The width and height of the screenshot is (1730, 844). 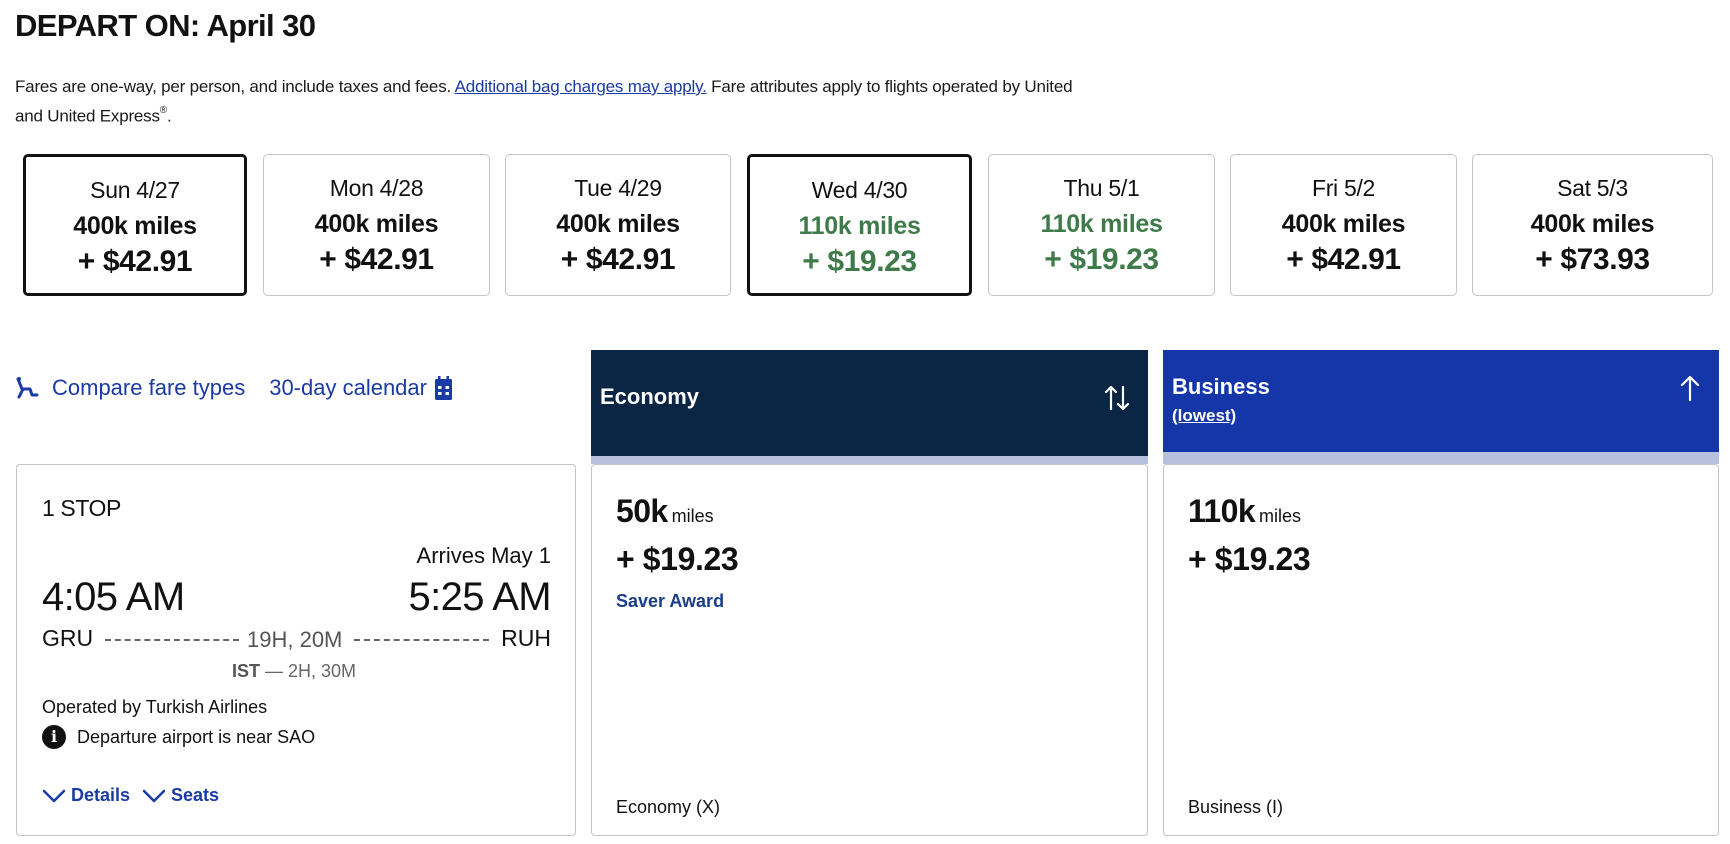 I want to click on economy-miles: 50k miles, so click(x=665, y=511).